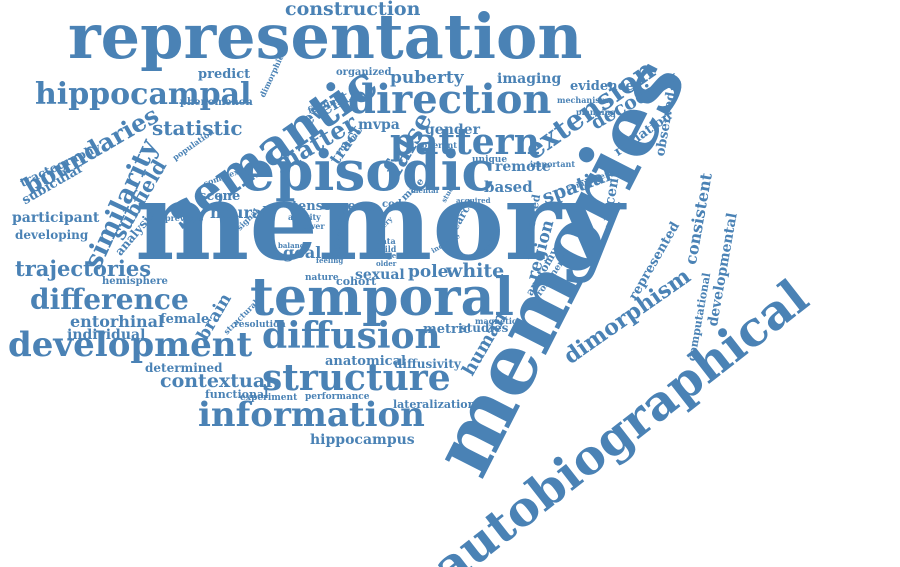 This screenshot has height=567, width=900. What do you see at coordinates (379, 222) in the screenshot?
I see `cloud-word: memory` at bounding box center [379, 222].